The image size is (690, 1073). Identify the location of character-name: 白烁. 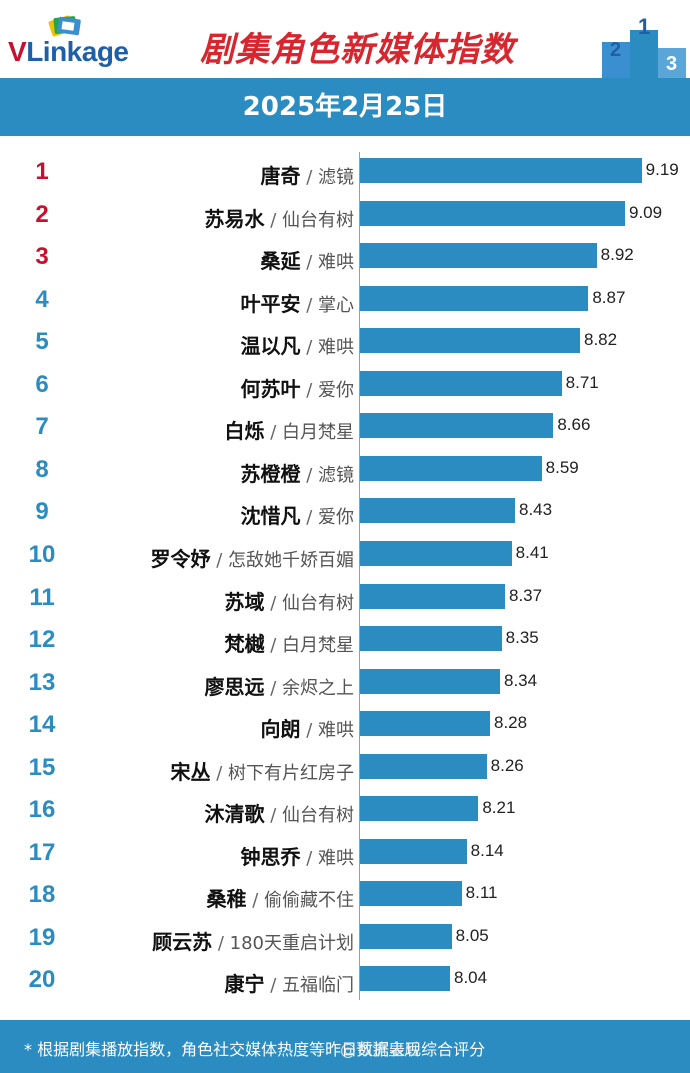
(244, 431).